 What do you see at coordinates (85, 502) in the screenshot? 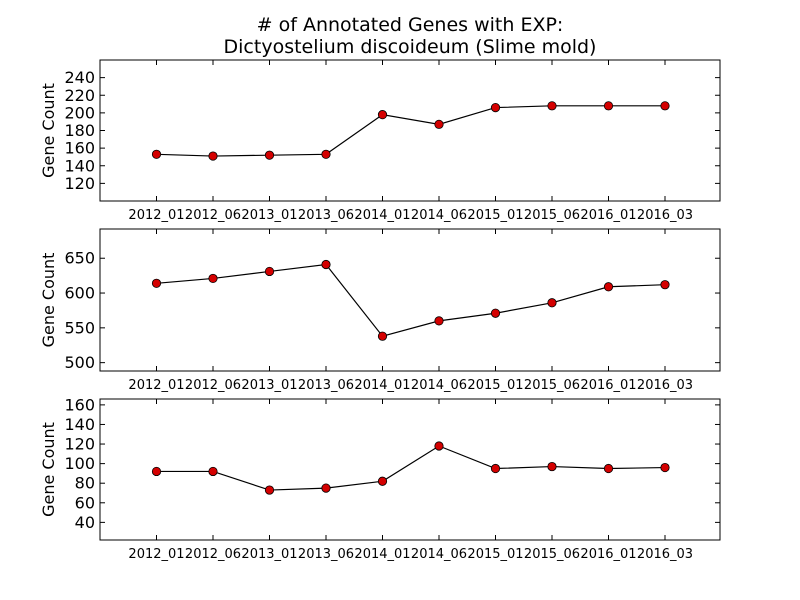
I see `y-tick-label: 60` at bounding box center [85, 502].